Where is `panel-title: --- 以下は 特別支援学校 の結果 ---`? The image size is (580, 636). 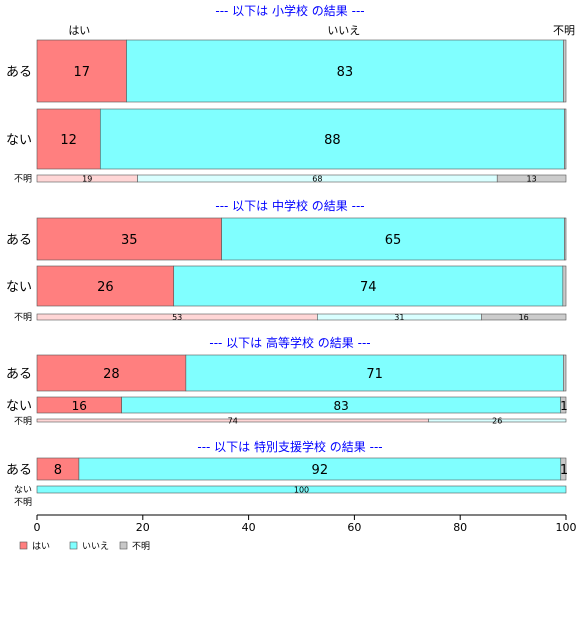 panel-title: --- 以下は 特別支援学校 の結果 --- is located at coordinates (289, 446).